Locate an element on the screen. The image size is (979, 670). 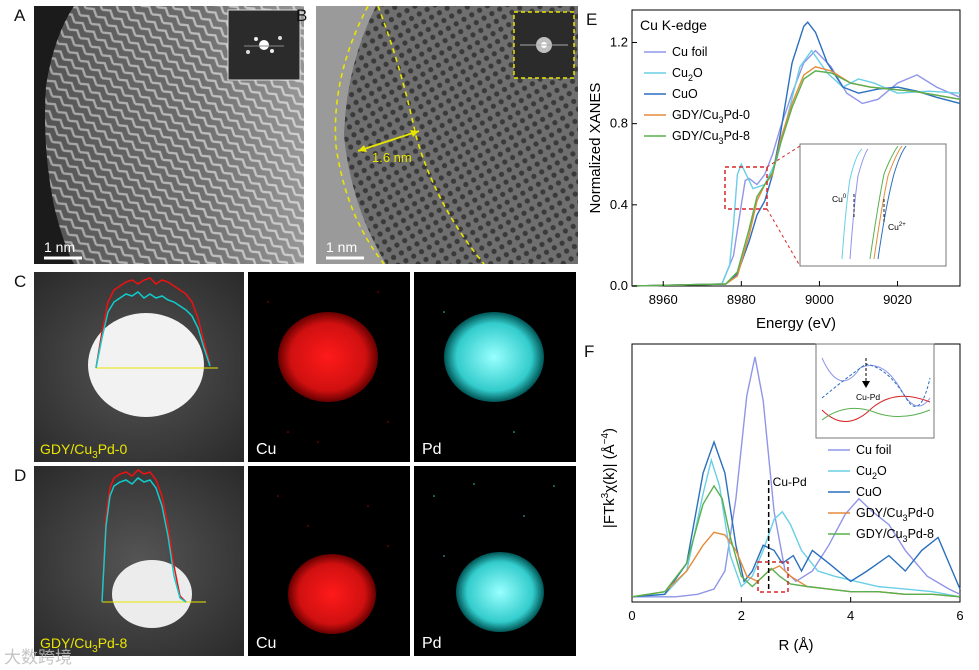
chart-e-xtick-label: 8960 is located at coordinates (663, 299).